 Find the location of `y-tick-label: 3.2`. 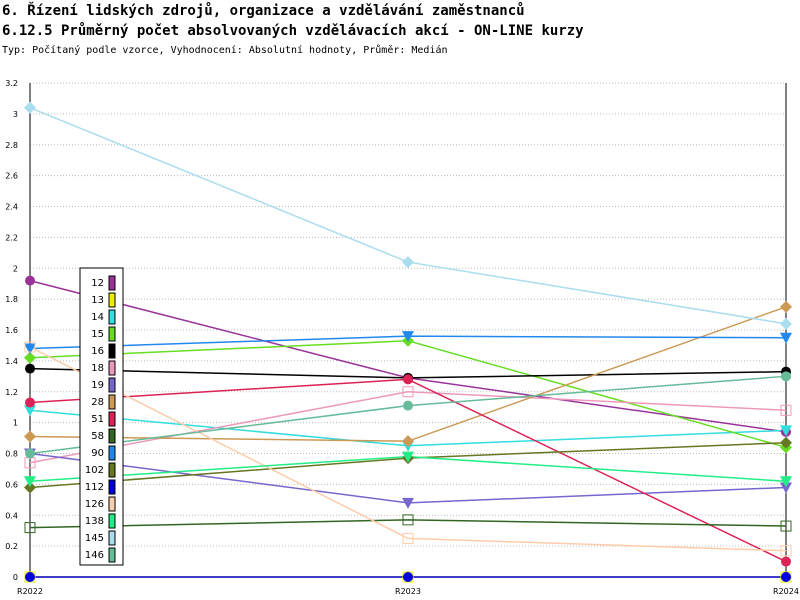

y-tick-label: 3.2 is located at coordinates (11, 83).